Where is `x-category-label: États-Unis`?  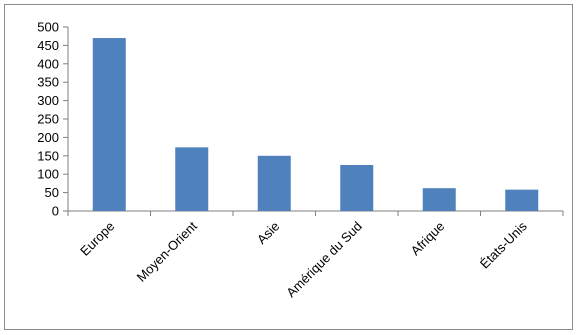
x-category-label: États-Unis is located at coordinates (503, 244).